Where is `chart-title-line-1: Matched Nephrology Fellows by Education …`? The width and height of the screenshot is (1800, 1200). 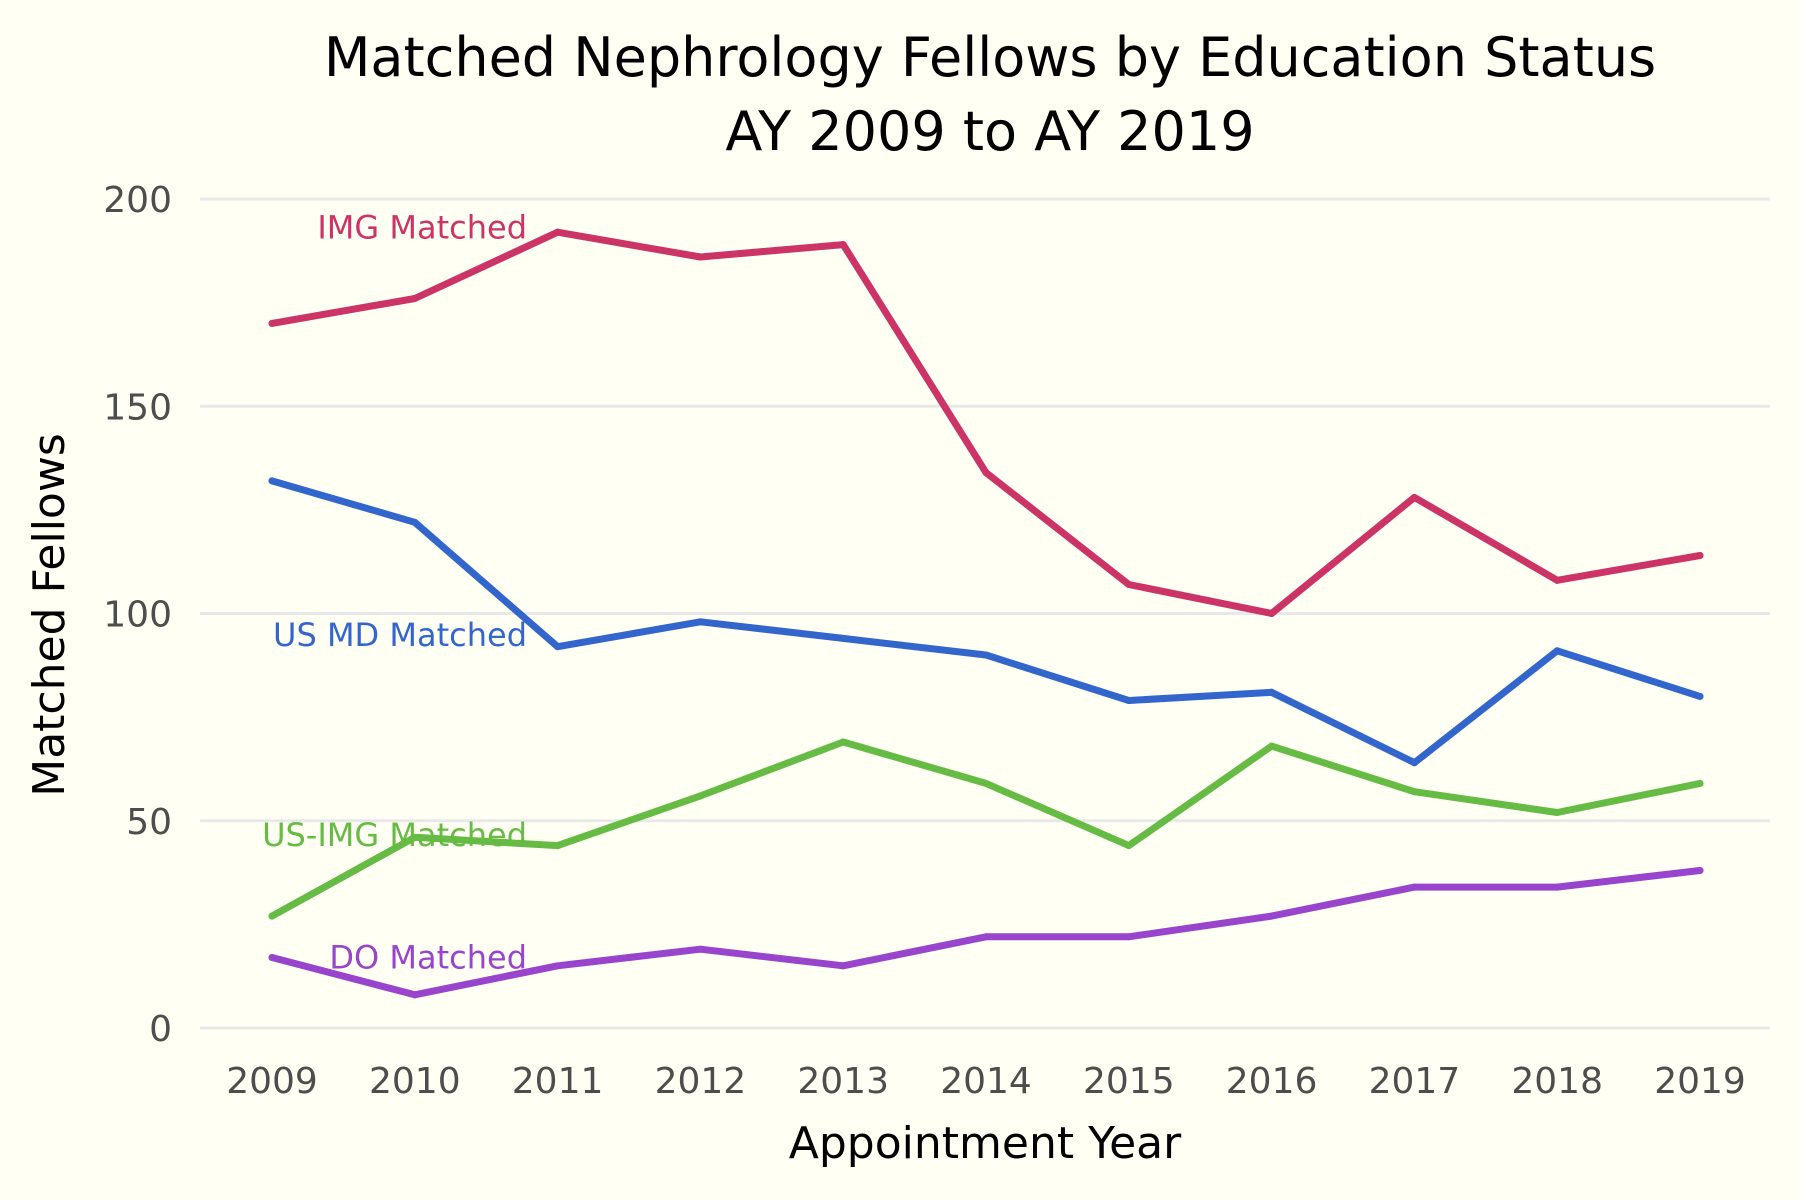 chart-title-line-1: Matched Nephrology Fellows by Education … is located at coordinates (990, 57).